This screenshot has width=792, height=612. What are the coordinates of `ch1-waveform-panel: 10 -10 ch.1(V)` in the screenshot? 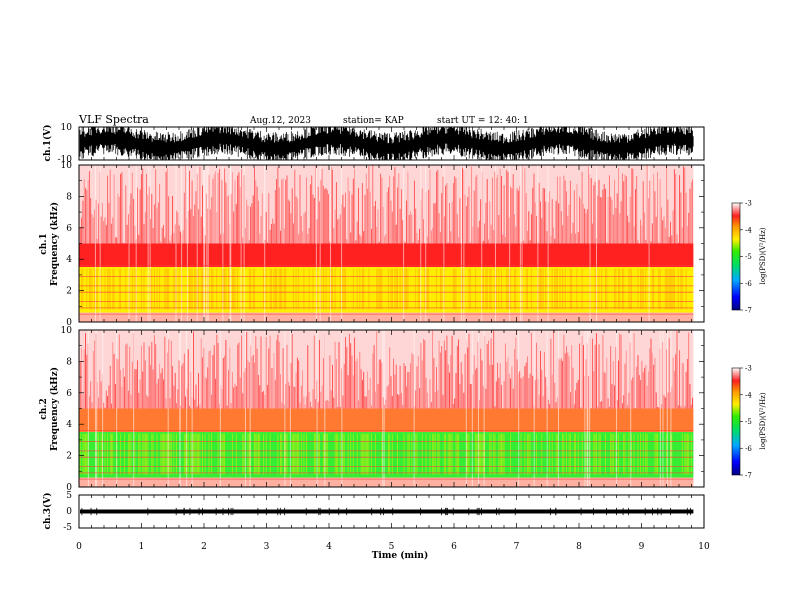 It's located at (373, 144).